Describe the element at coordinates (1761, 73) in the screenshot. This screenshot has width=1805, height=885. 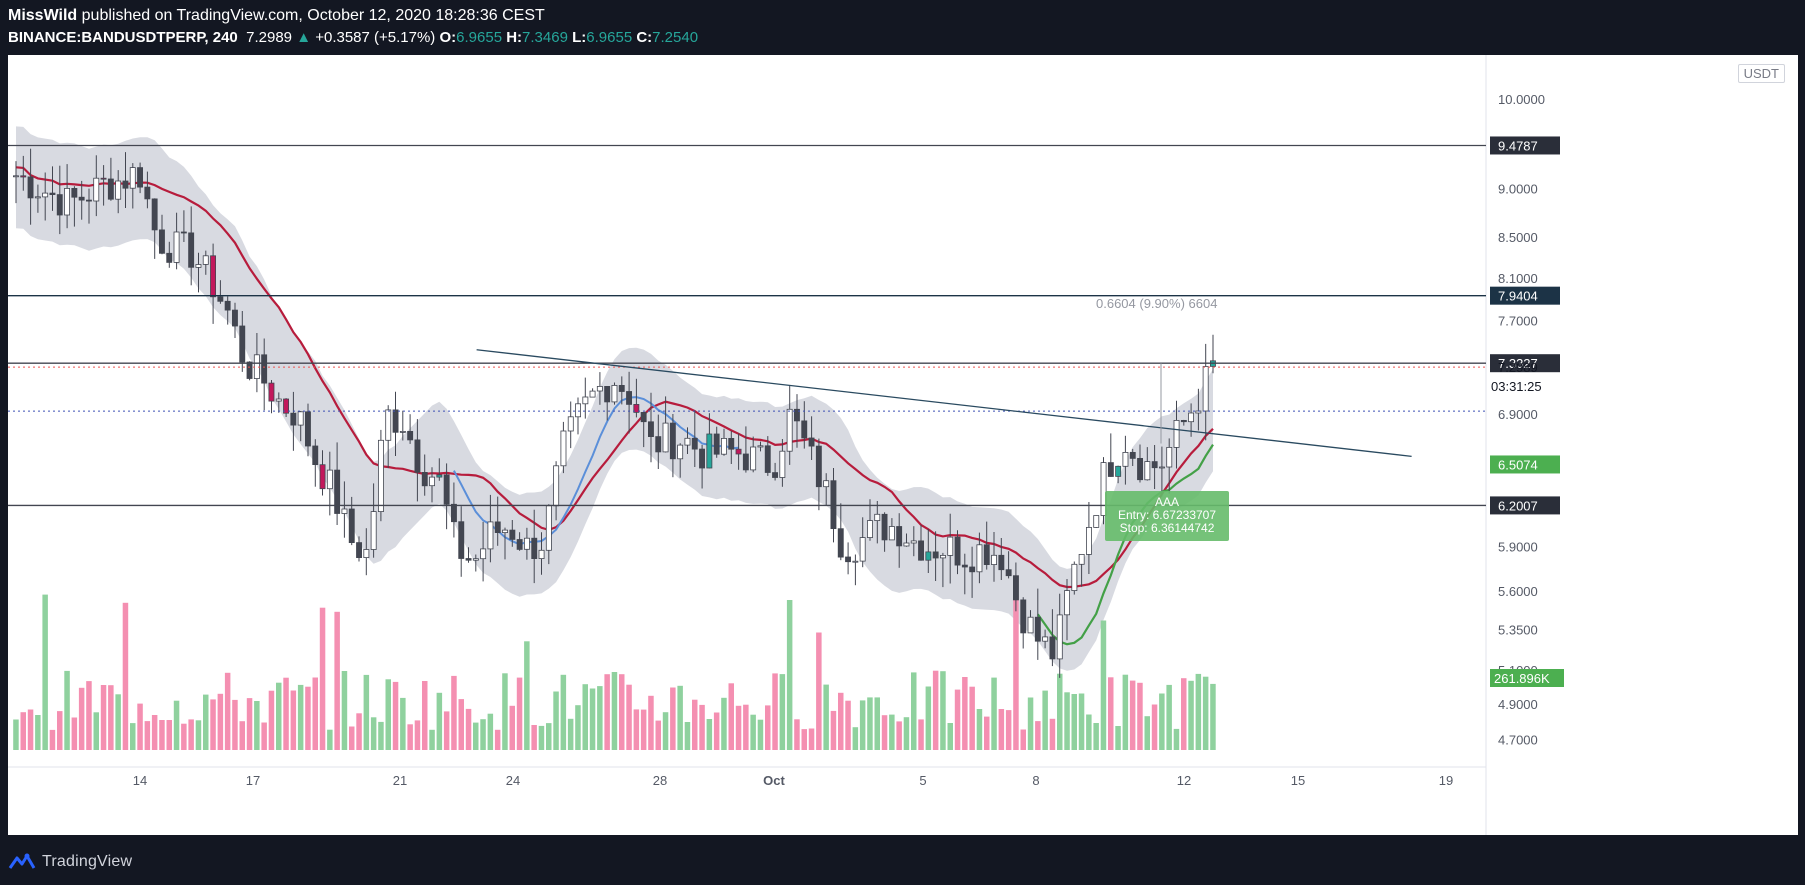
I see `currency-badge: USDT` at that location.